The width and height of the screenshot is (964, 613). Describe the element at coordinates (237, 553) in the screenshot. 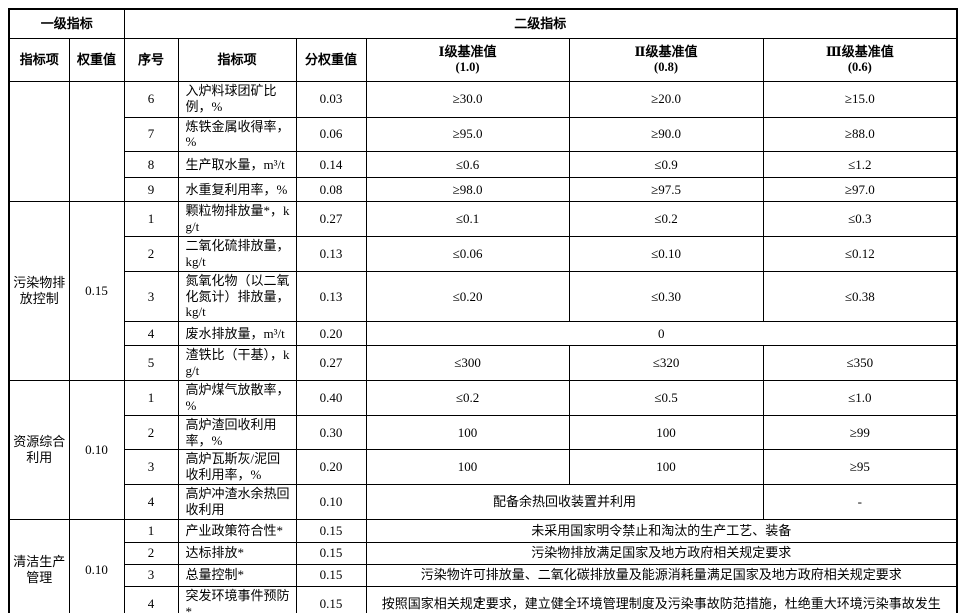

I see `item-cell: 达标排放*` at that location.